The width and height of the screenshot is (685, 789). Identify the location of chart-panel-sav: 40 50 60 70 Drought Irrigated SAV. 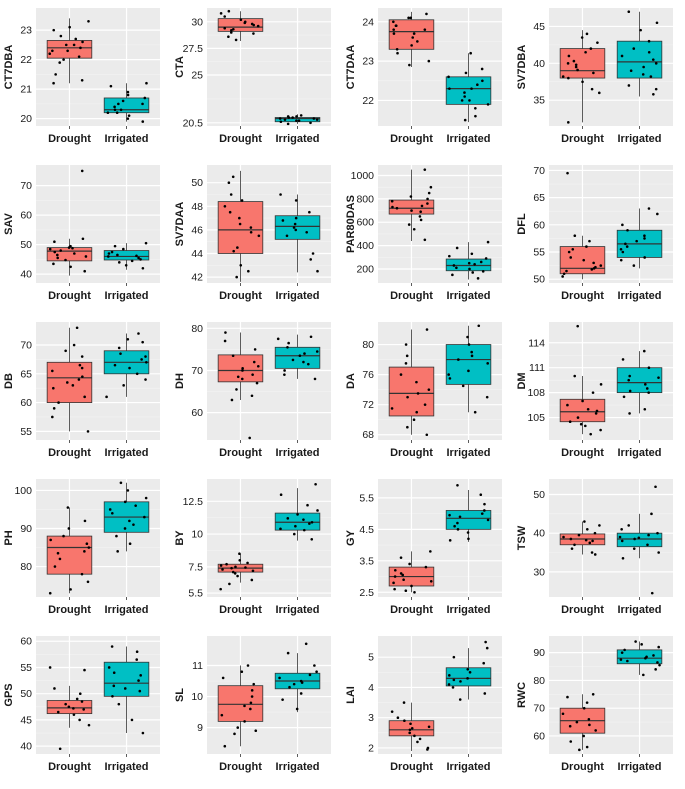
(86, 238).